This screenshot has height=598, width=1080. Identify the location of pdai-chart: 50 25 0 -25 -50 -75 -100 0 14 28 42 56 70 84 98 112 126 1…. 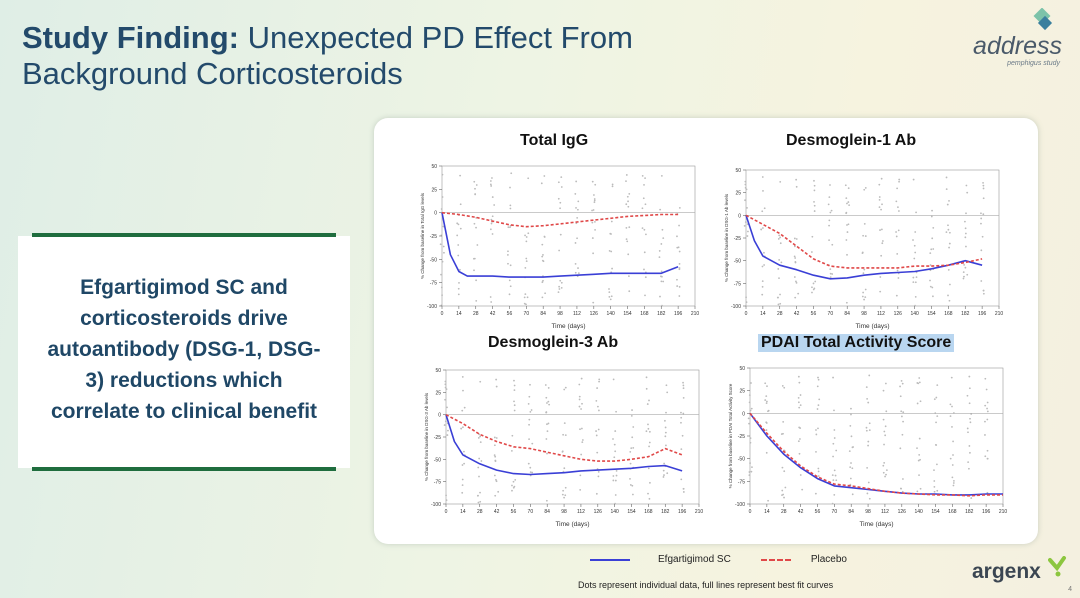
(867, 447).